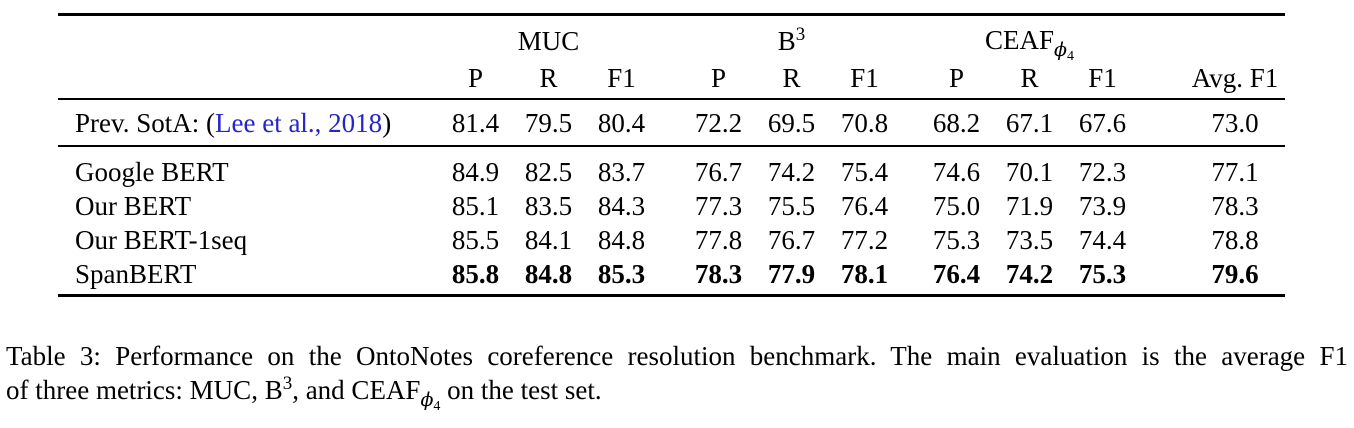 This screenshot has width=1354, height=428. What do you see at coordinates (1235, 172) in the screenshot?
I see `cell-avg-f1: 77.1` at bounding box center [1235, 172].